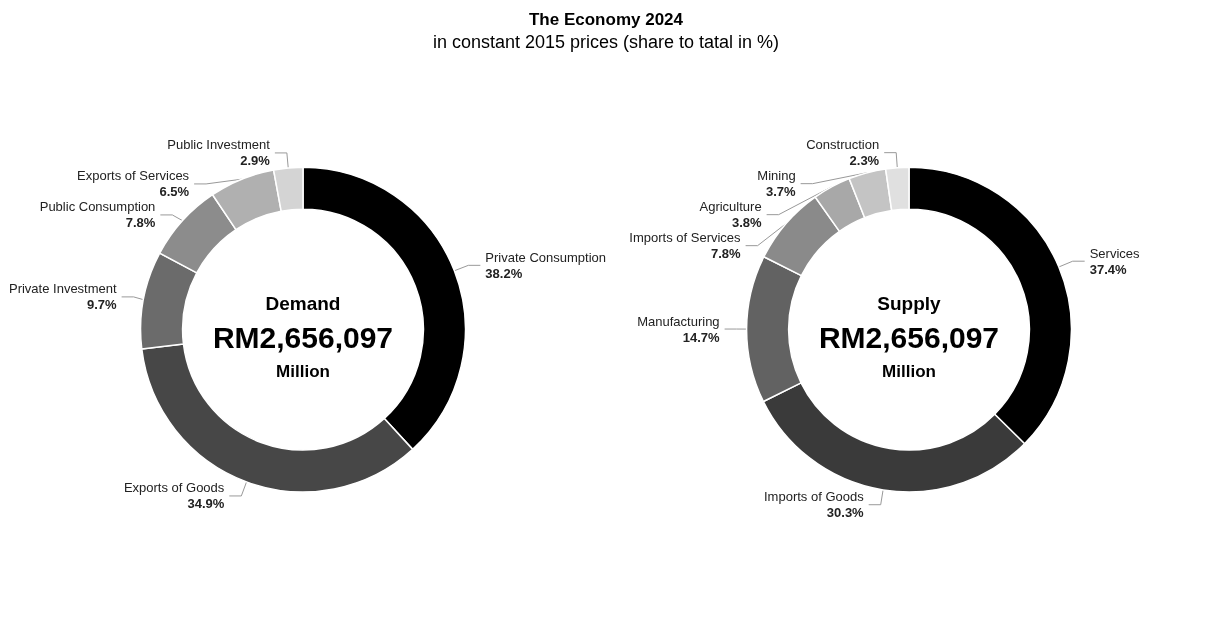  I want to click on slice-label: Private Consumption, so click(546, 257).